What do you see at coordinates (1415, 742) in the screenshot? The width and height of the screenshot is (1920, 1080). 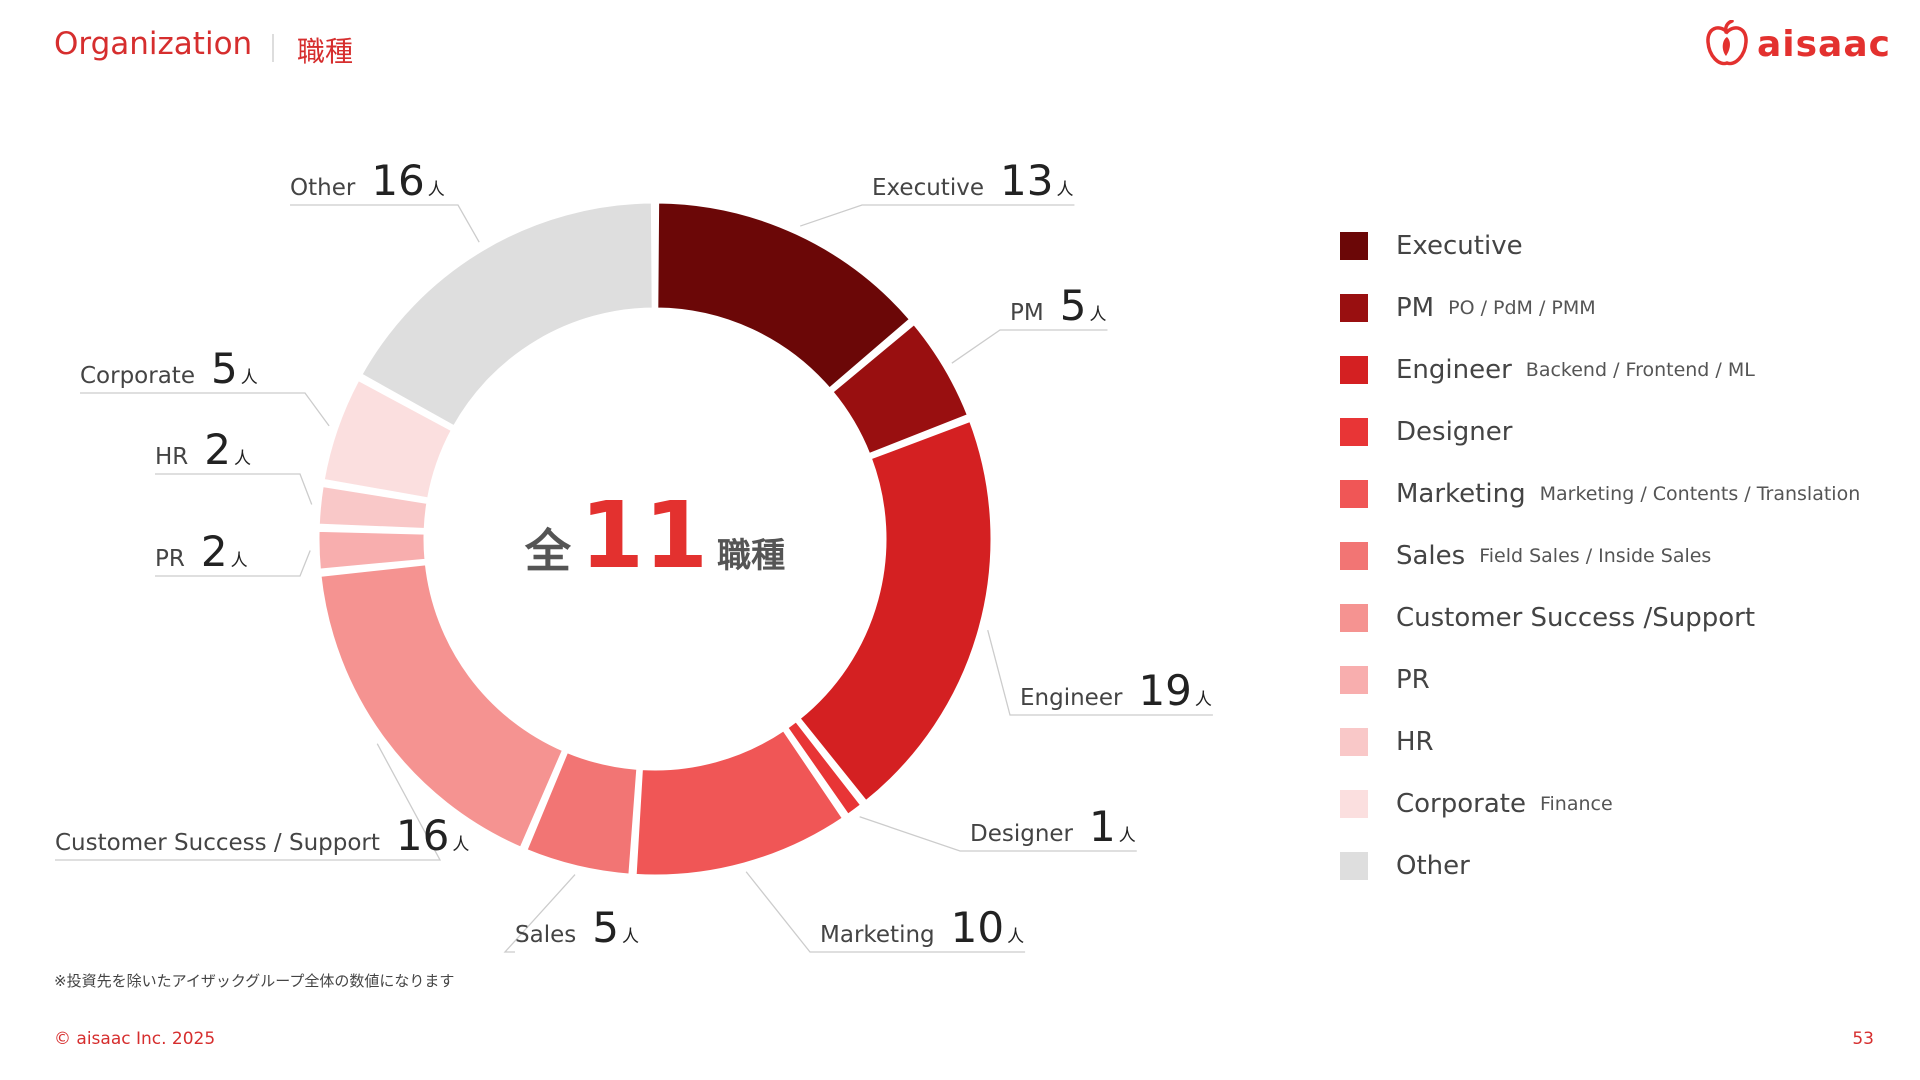 I see `legend-label: HR` at bounding box center [1415, 742].